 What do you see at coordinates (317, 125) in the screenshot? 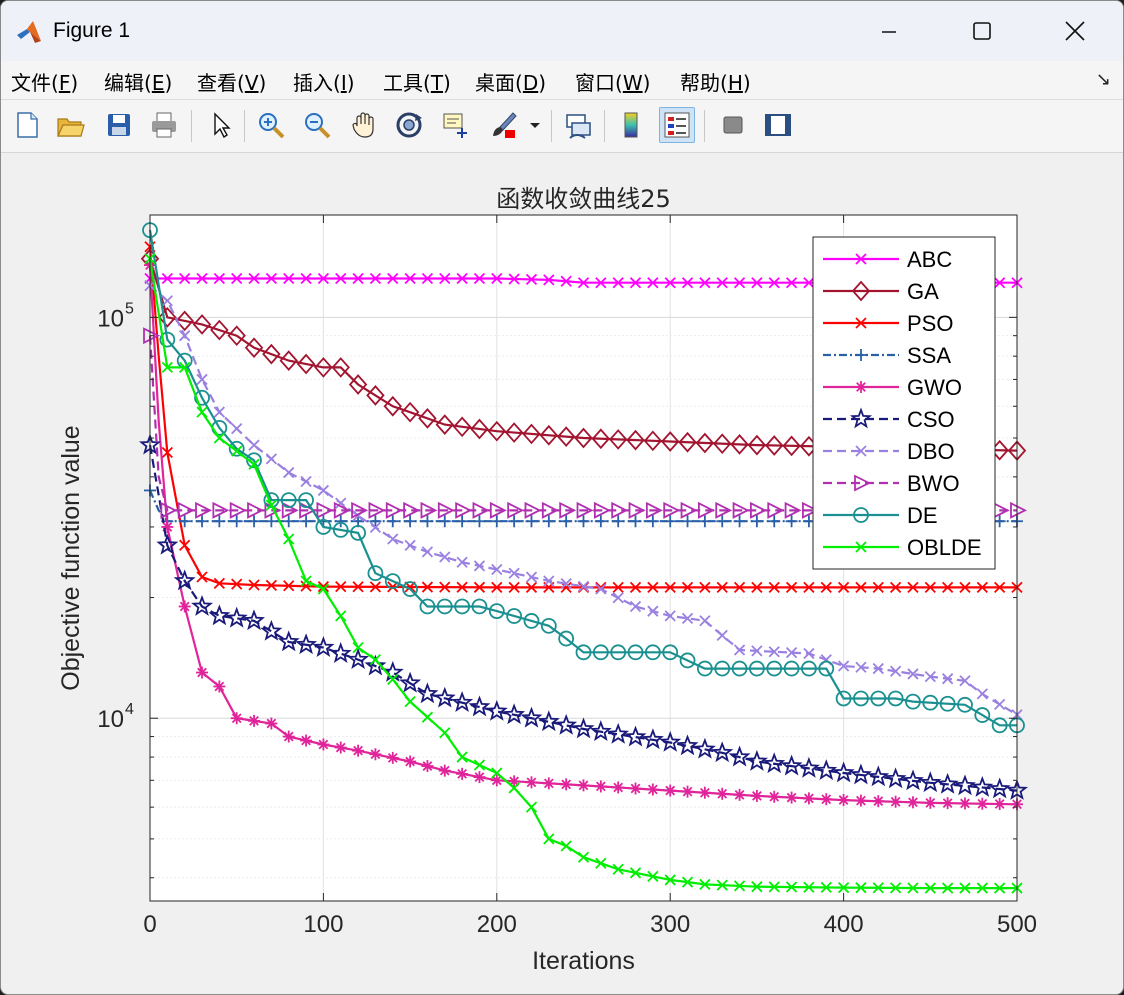
I see `zoom-out-button` at bounding box center [317, 125].